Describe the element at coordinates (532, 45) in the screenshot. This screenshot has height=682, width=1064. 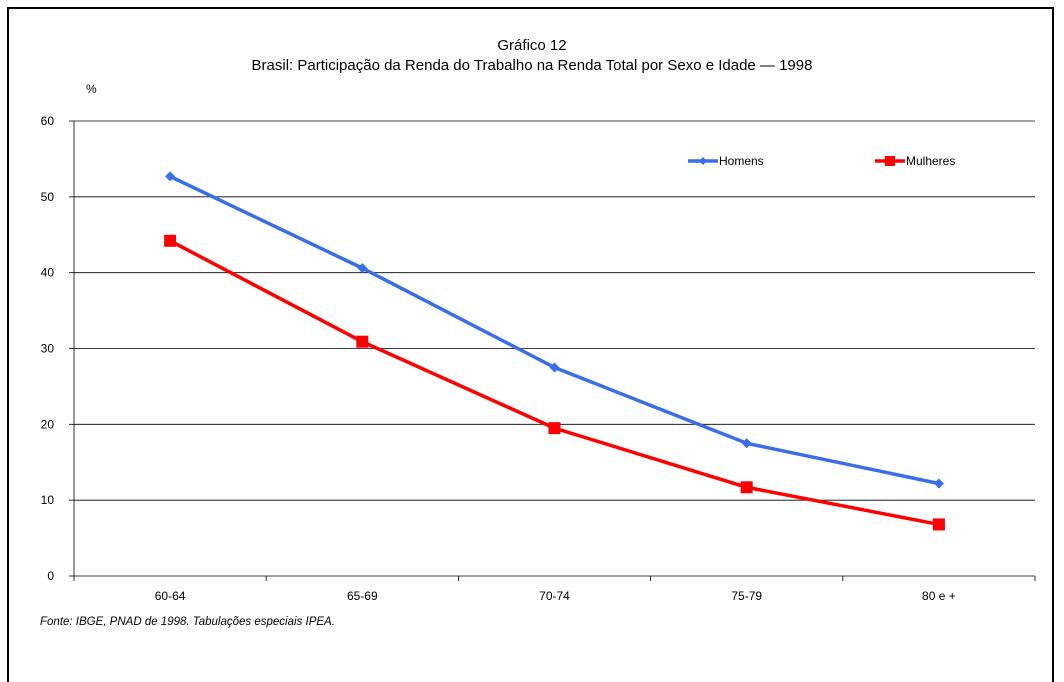
I see `chart-title: Gráfico 12` at that location.